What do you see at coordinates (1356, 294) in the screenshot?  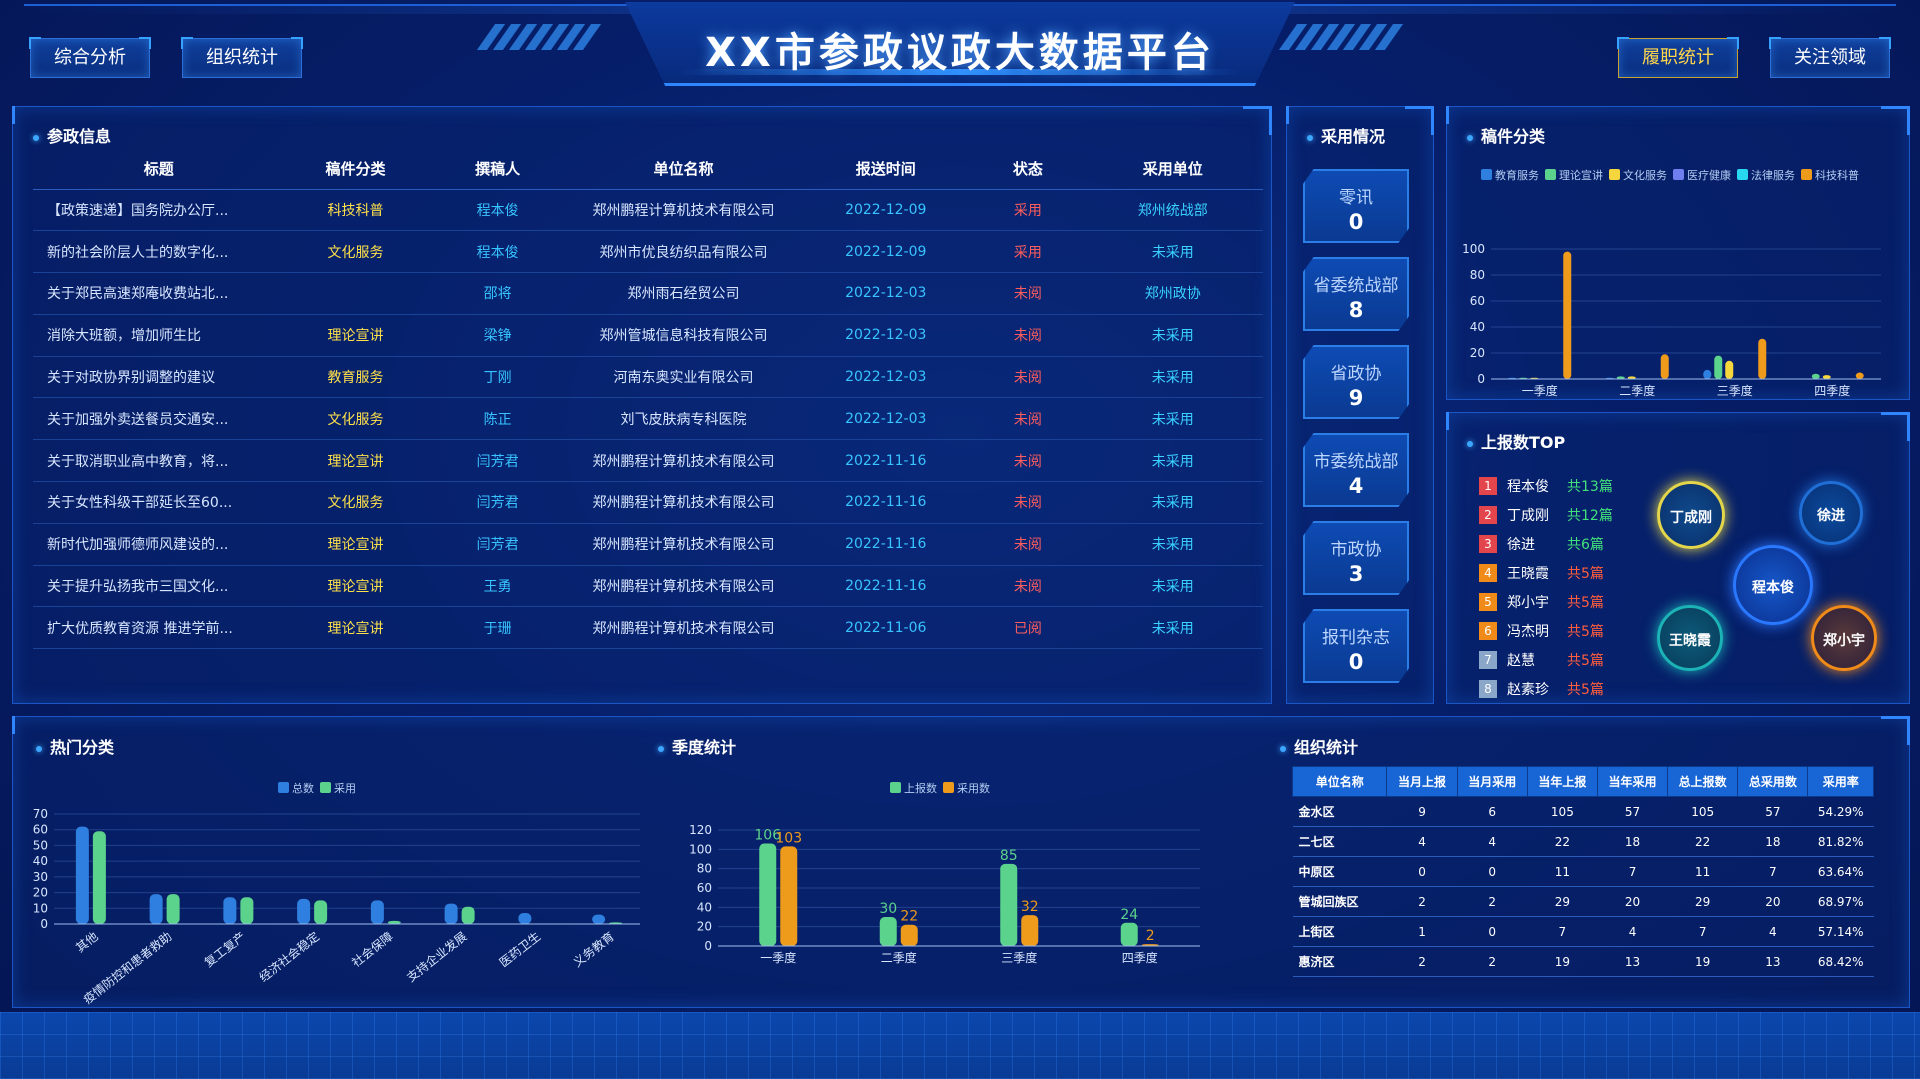 I see `adoption-tile: 省委统战部 8` at bounding box center [1356, 294].